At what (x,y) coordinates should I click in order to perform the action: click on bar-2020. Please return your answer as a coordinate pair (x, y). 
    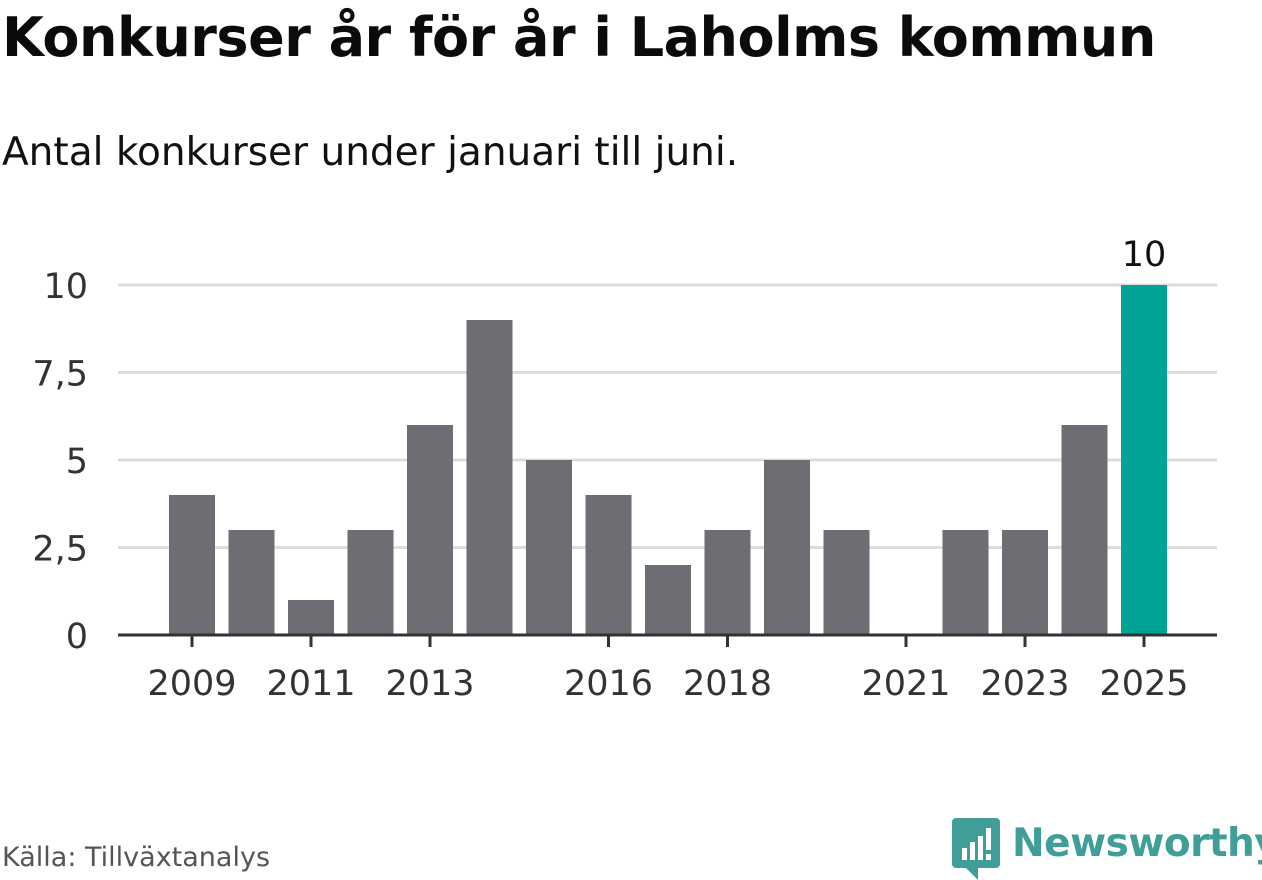
    Looking at the image, I should click on (846, 582).